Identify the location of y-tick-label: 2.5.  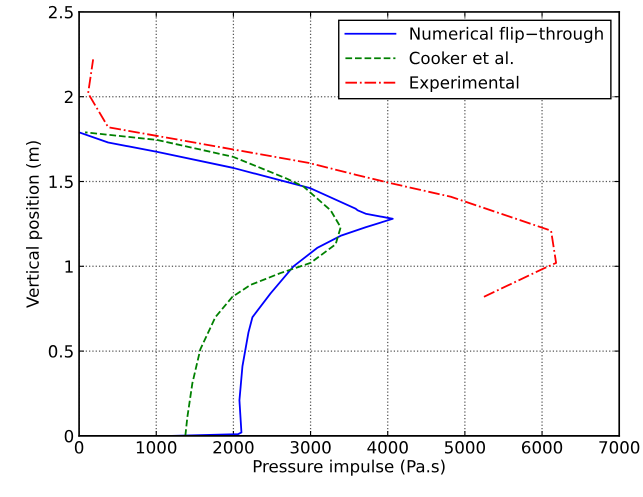
(60, 12).